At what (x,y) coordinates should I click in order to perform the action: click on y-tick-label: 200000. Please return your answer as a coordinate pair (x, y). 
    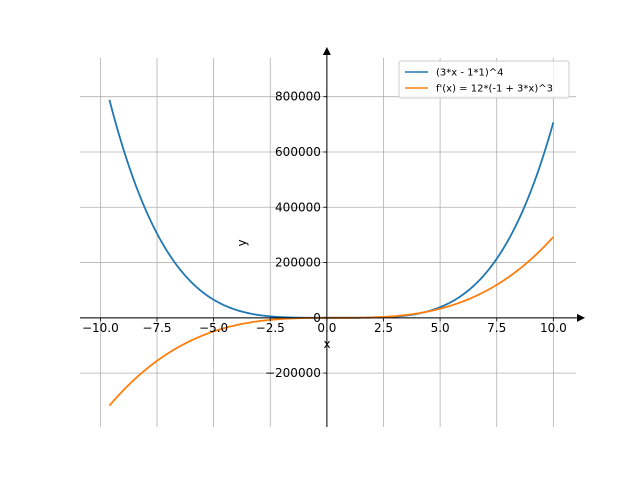
    Looking at the image, I should click on (298, 263).